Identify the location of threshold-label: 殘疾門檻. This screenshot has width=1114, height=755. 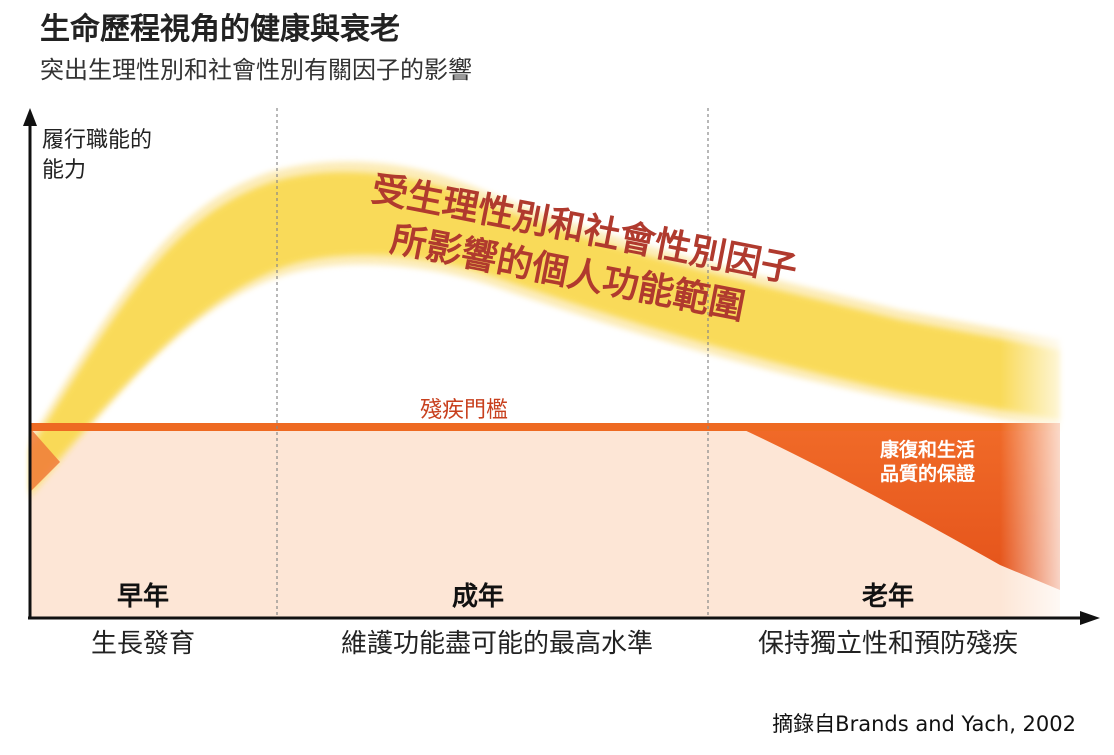
(464, 410).